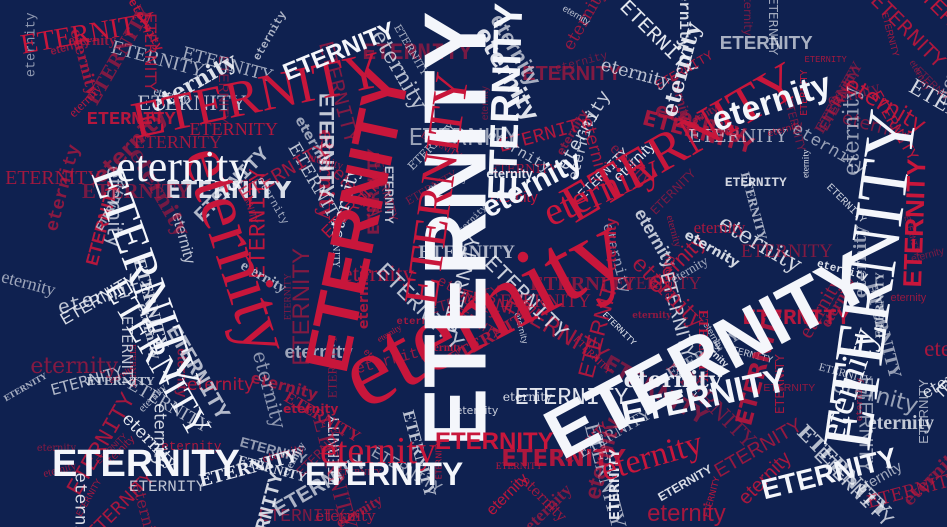  Describe the element at coordinates (384, 474) in the screenshot. I see `white-eternity-bottom-center: ETERNITY` at that location.